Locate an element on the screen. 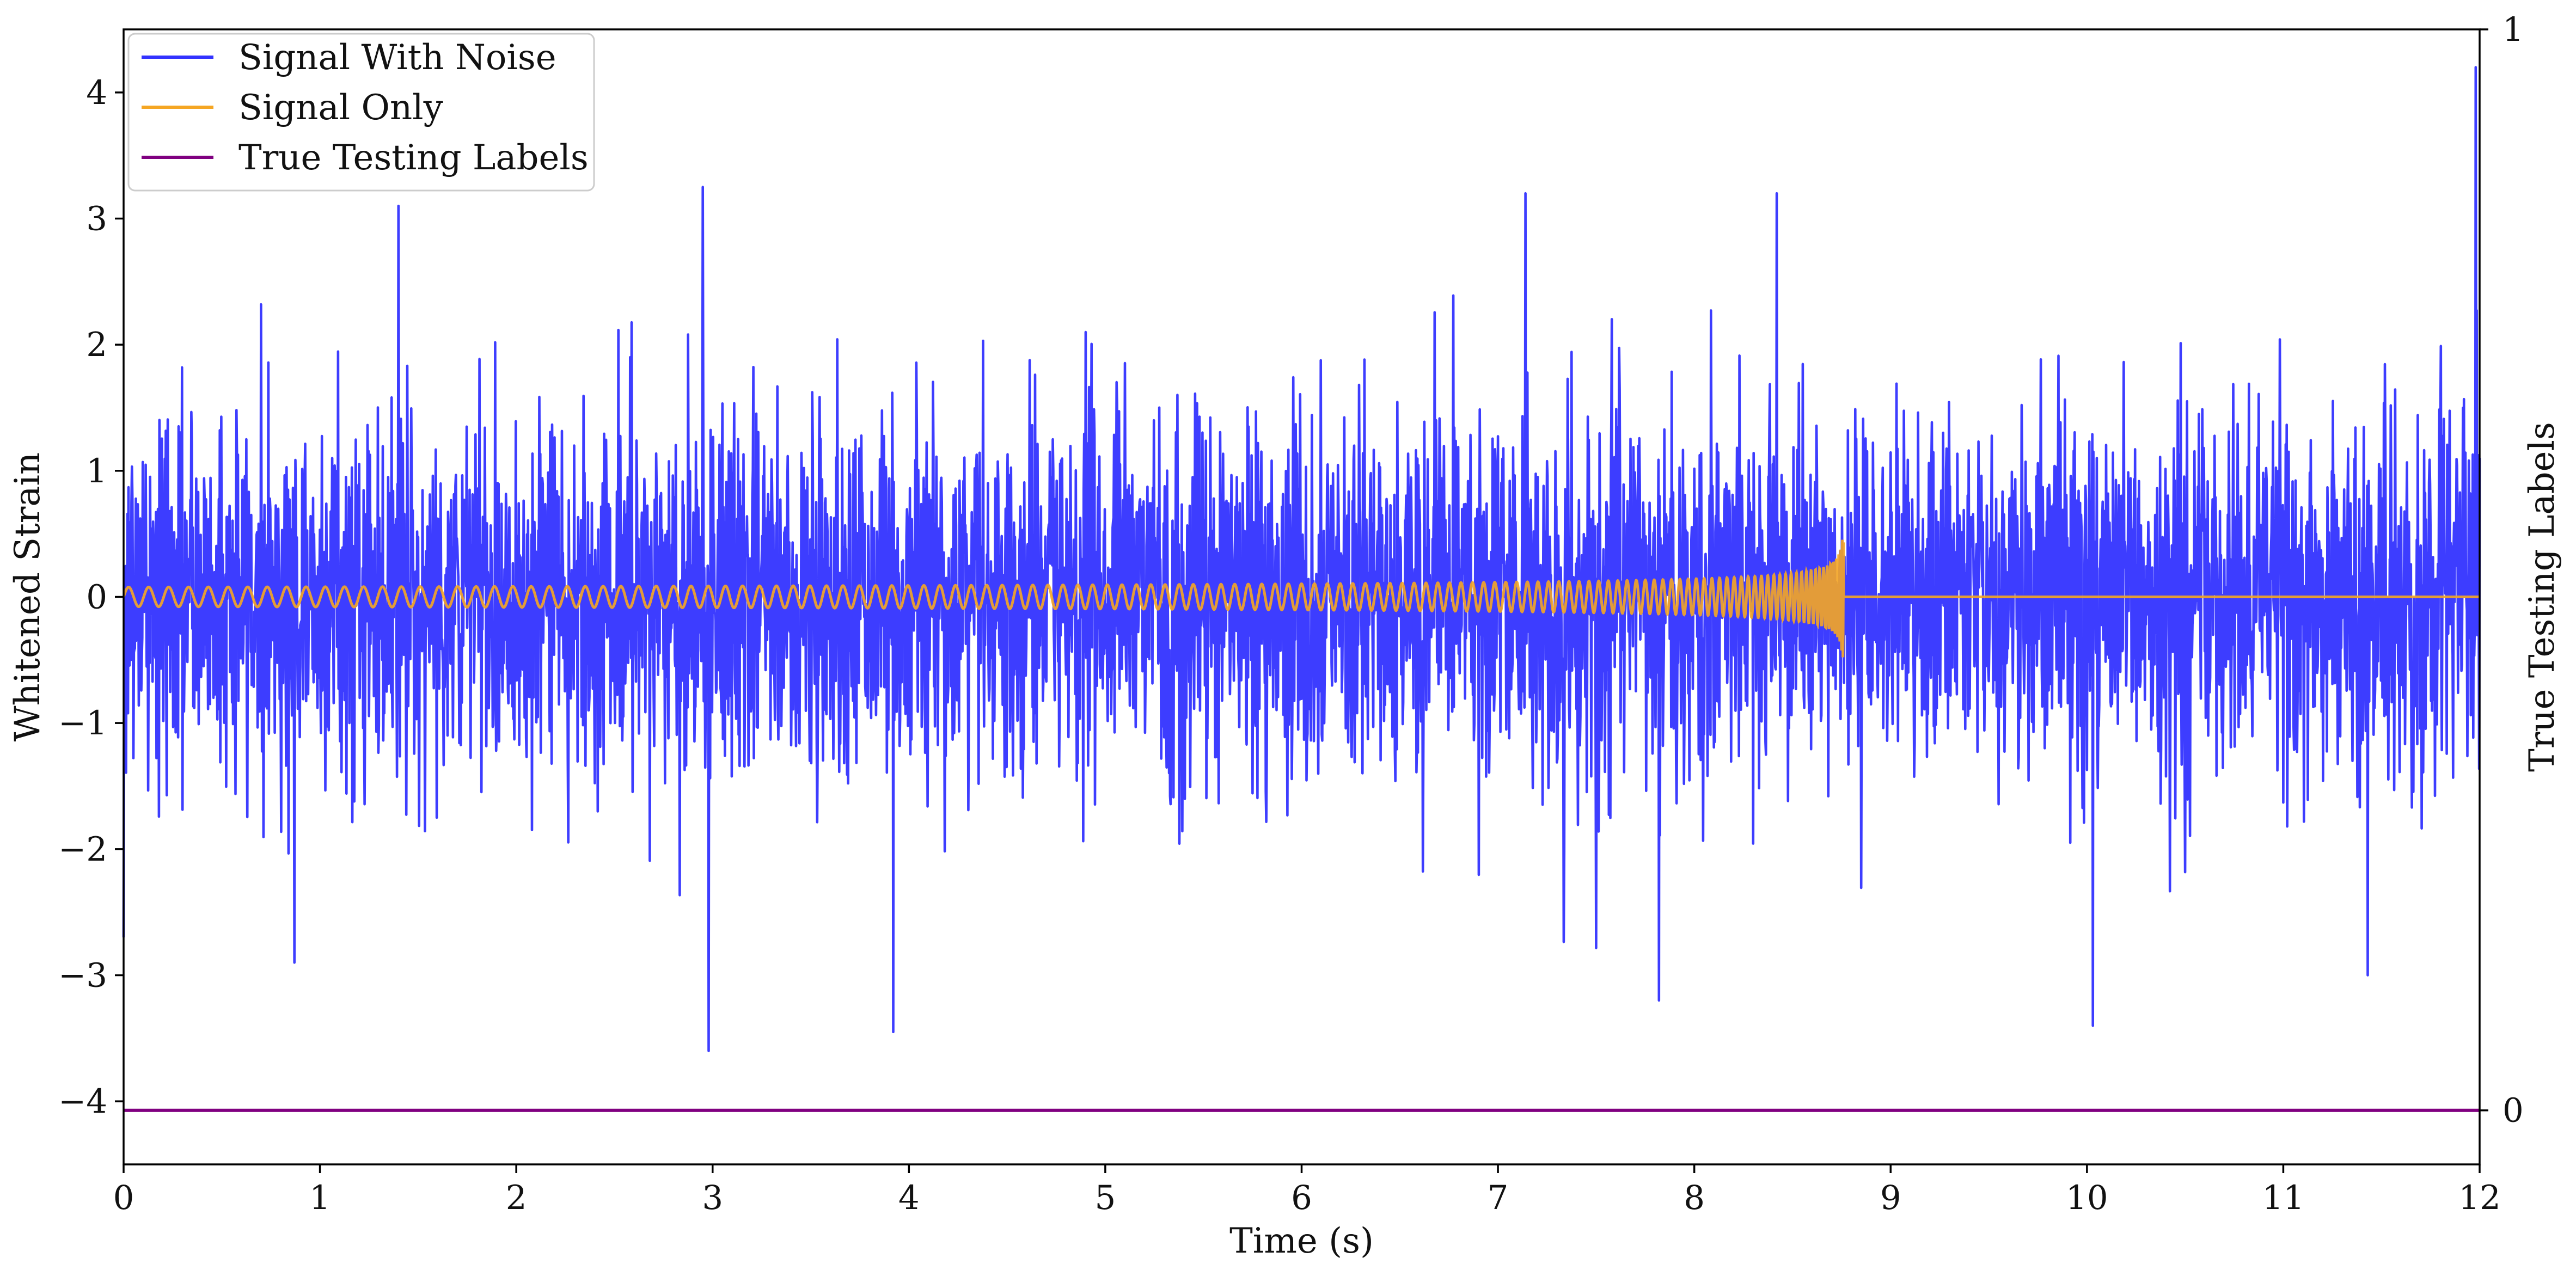 The height and width of the screenshot is (1270, 2576). x-axis-ticks: 0 1 2 3 4 5 6 7 8 9 10 11 12 is located at coordinates (1307, 1190).